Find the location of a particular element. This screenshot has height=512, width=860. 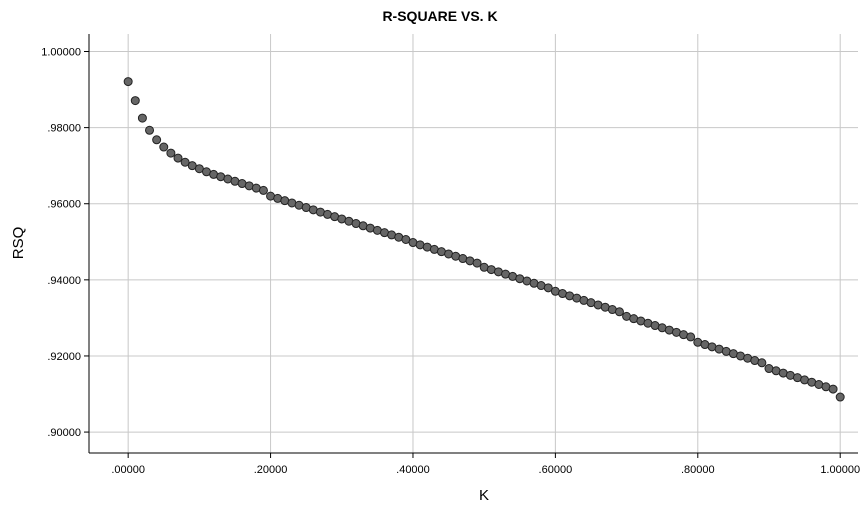

x-tick-label: .40000 is located at coordinates (413, 470).